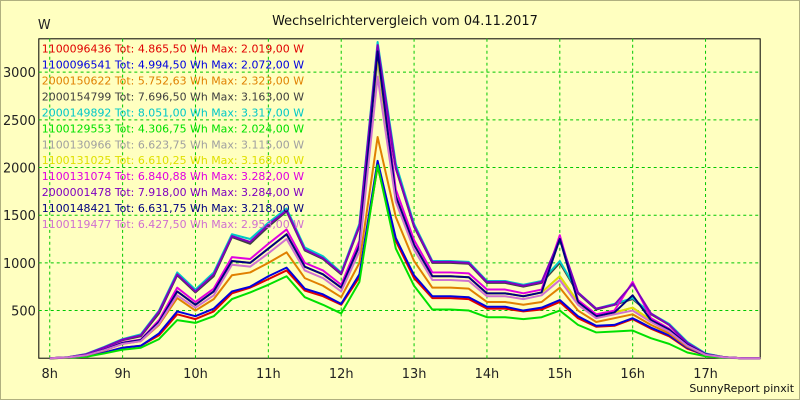 This screenshot has width=800, height=400. I want to click on x-tick-label: 15h, so click(559, 374).